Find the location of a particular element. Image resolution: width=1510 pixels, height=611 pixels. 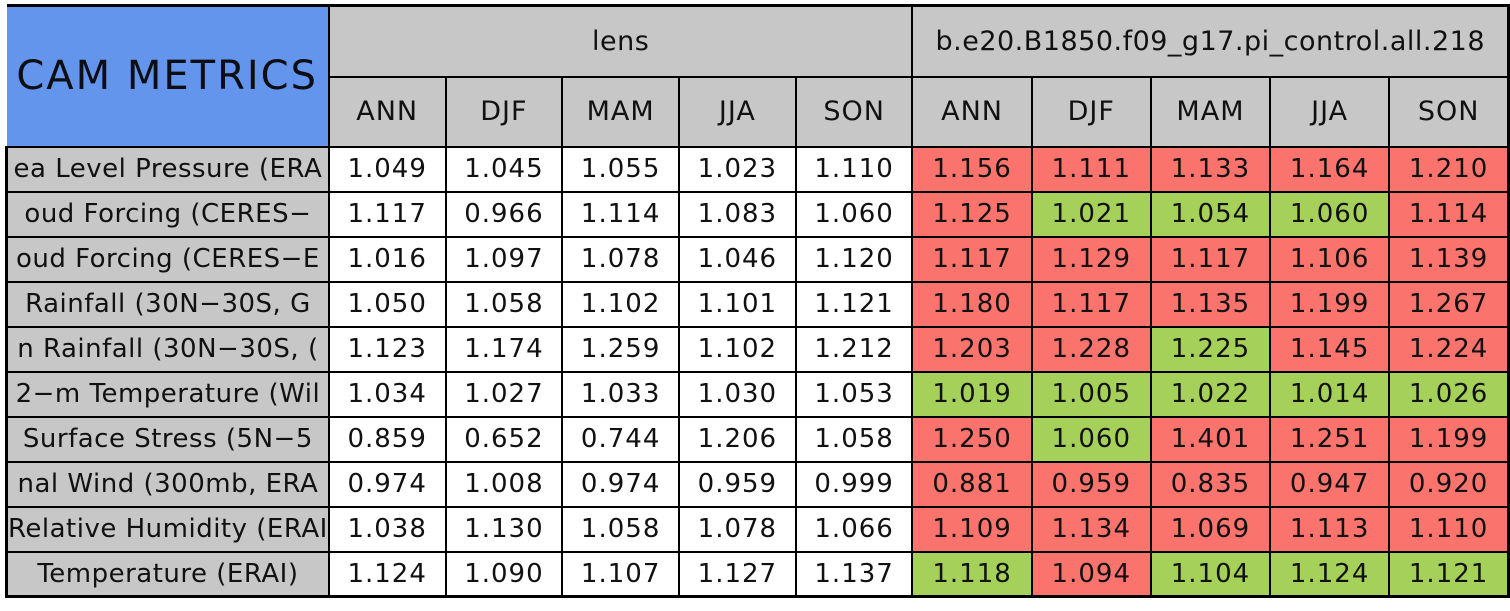

lens-value-mam: 1.107 is located at coordinates (621, 574).